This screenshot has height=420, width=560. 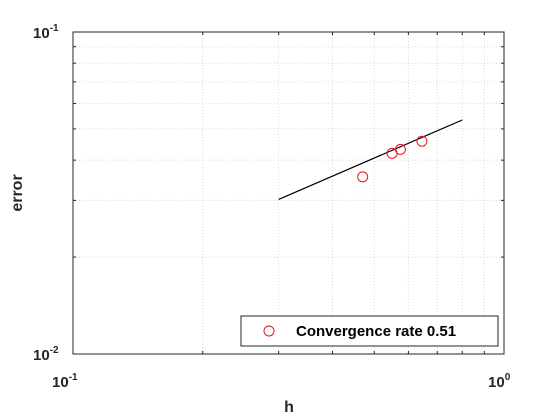 What do you see at coordinates (499, 381) in the screenshot?
I see `x-tick-label-1: 10⁰` at bounding box center [499, 381].